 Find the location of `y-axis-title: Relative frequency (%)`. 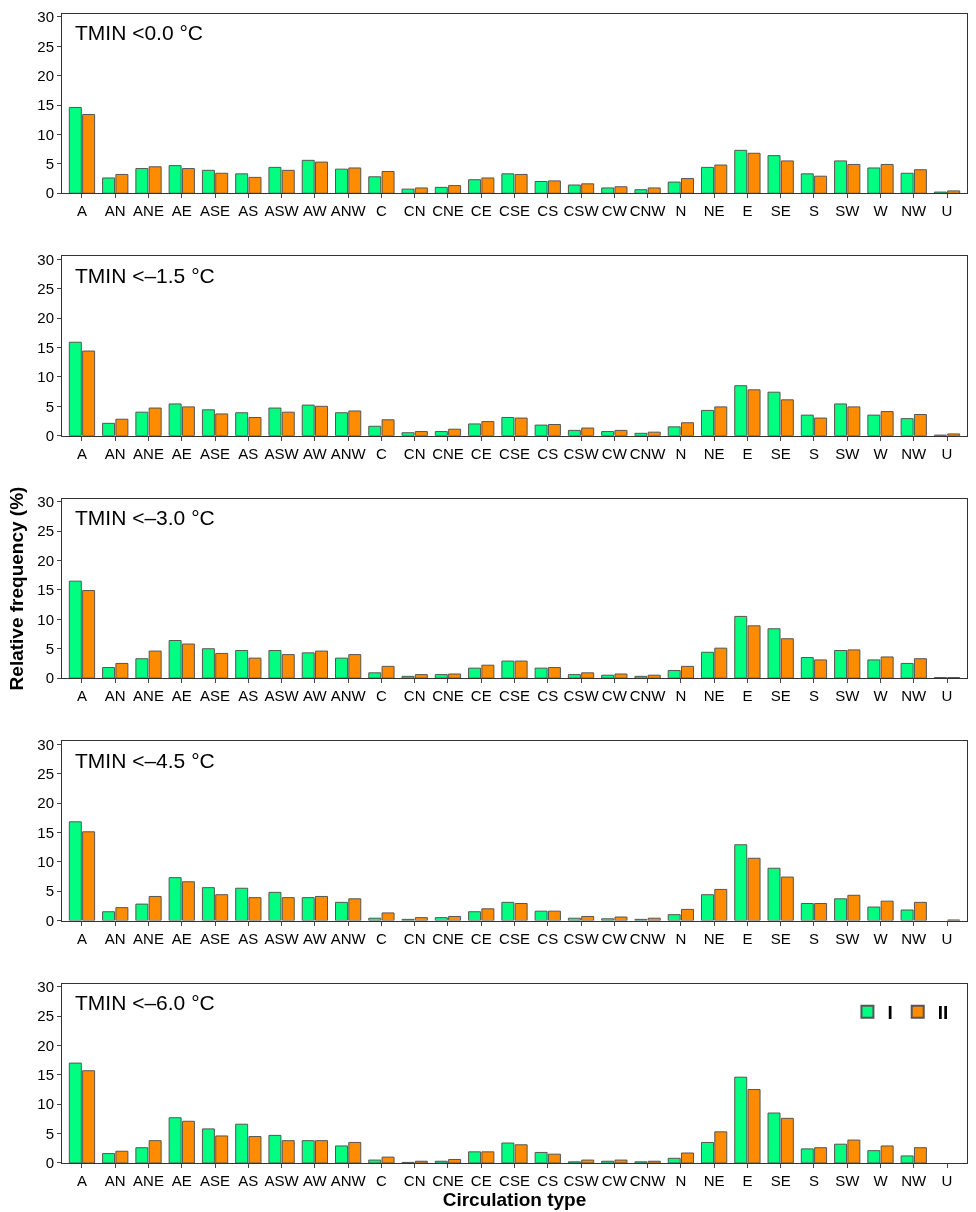

y-axis-title: Relative frequency (%) is located at coordinates (17, 588).